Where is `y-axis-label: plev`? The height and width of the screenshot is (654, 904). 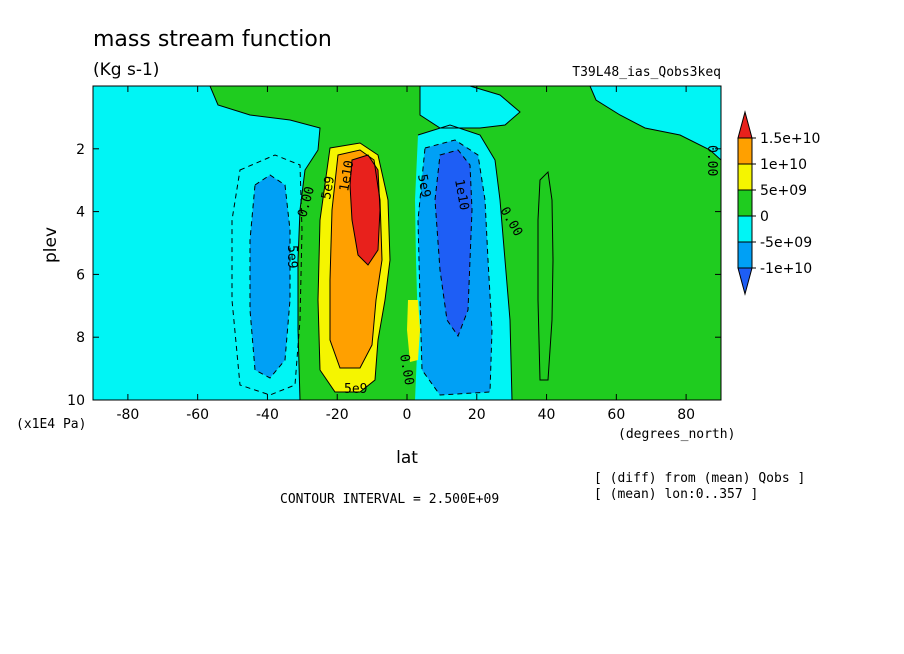 y-axis-label: plev is located at coordinates (51, 245).